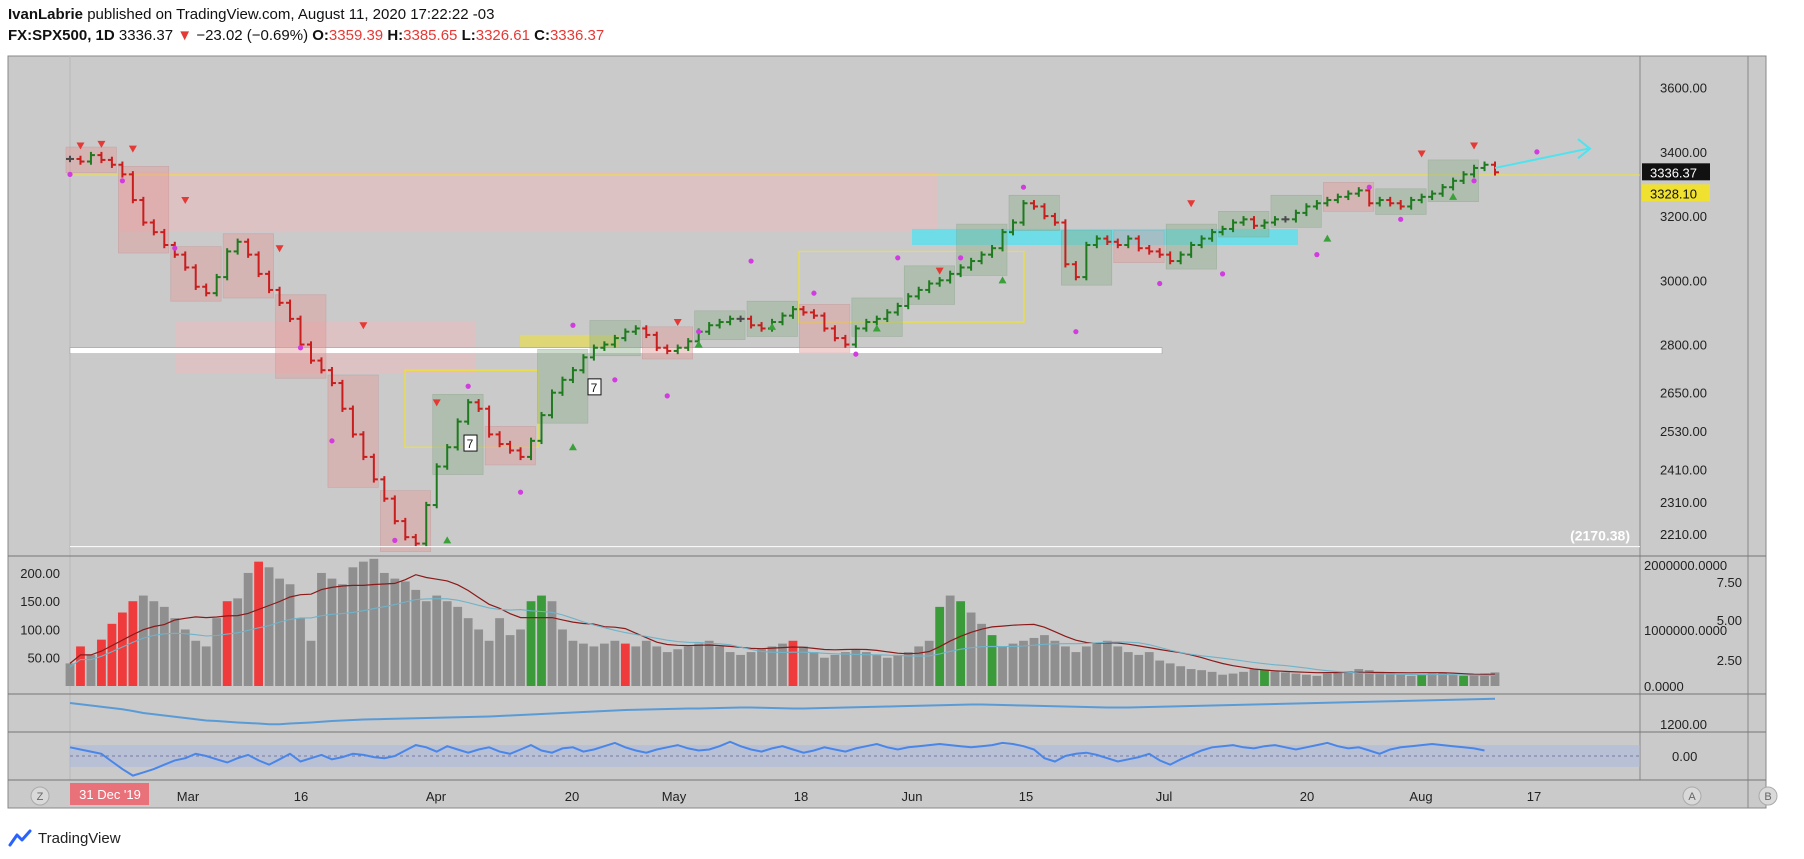  I want to click on b-button, so click(1768, 796).